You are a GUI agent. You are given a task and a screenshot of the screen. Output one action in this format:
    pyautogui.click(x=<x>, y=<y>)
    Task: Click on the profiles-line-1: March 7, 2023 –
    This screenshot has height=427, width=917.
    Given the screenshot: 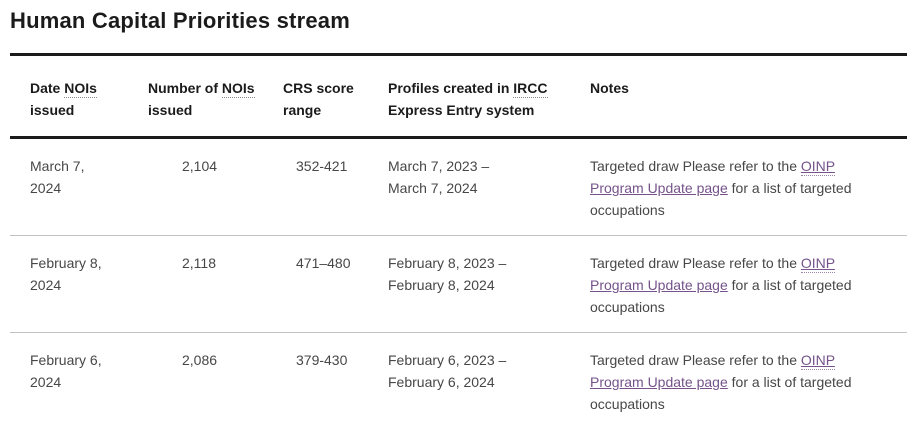 What is the action you would take?
    pyautogui.click(x=439, y=166)
    